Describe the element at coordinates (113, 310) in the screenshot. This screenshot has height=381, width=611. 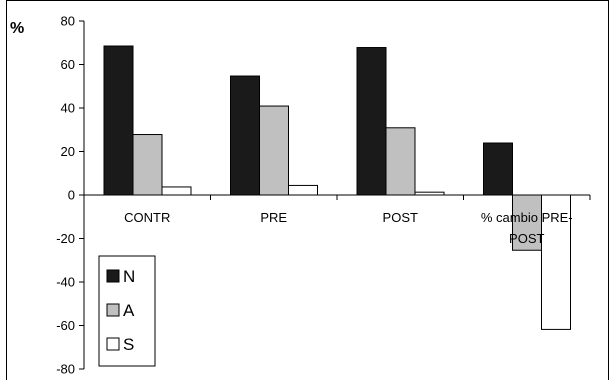
I see `legend-swatch-a` at that location.